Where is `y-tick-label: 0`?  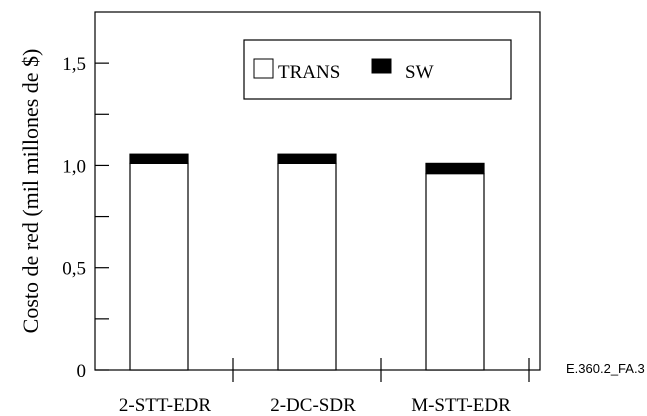
y-tick-label: 0 is located at coordinates (82, 371).